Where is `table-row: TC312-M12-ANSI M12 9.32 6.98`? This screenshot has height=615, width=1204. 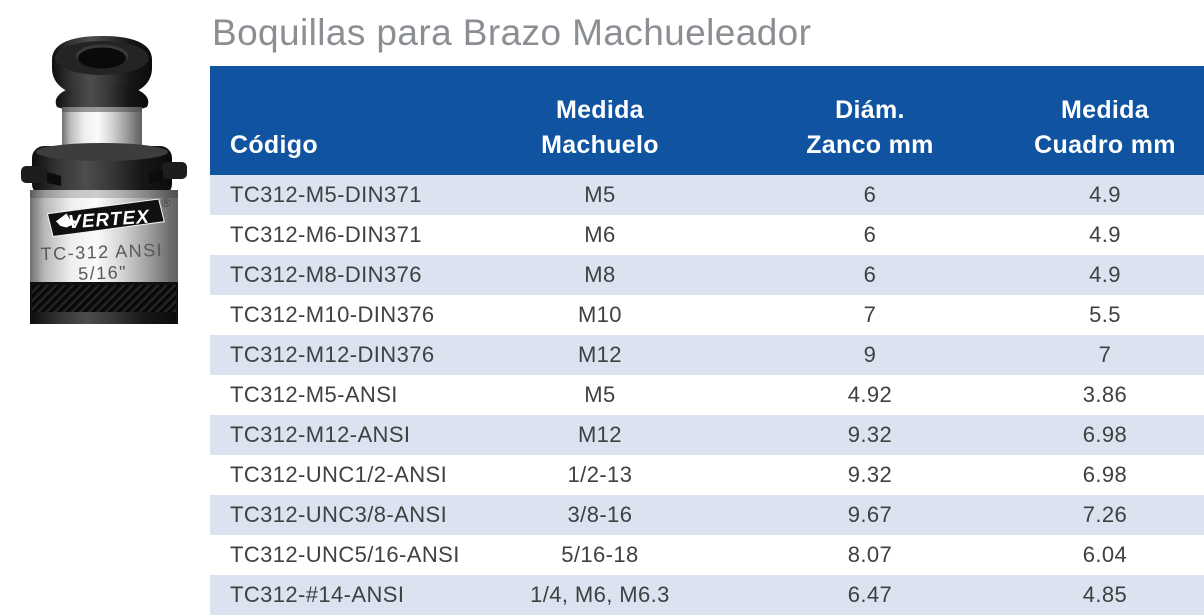 table-row: TC312-M12-ANSI M12 9.32 6.98 is located at coordinates (707, 435).